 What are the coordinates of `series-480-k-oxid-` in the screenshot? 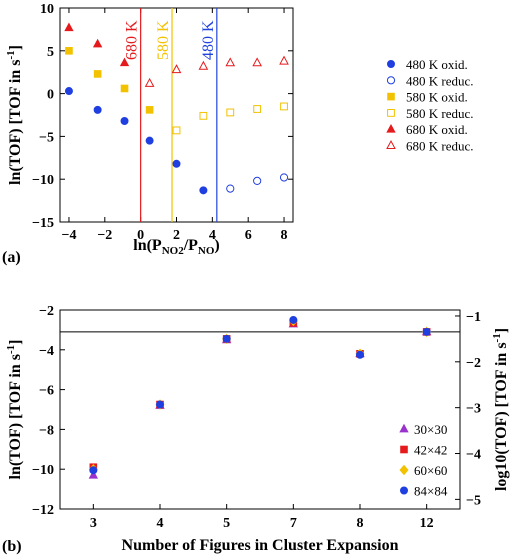 It's located at (136, 141).